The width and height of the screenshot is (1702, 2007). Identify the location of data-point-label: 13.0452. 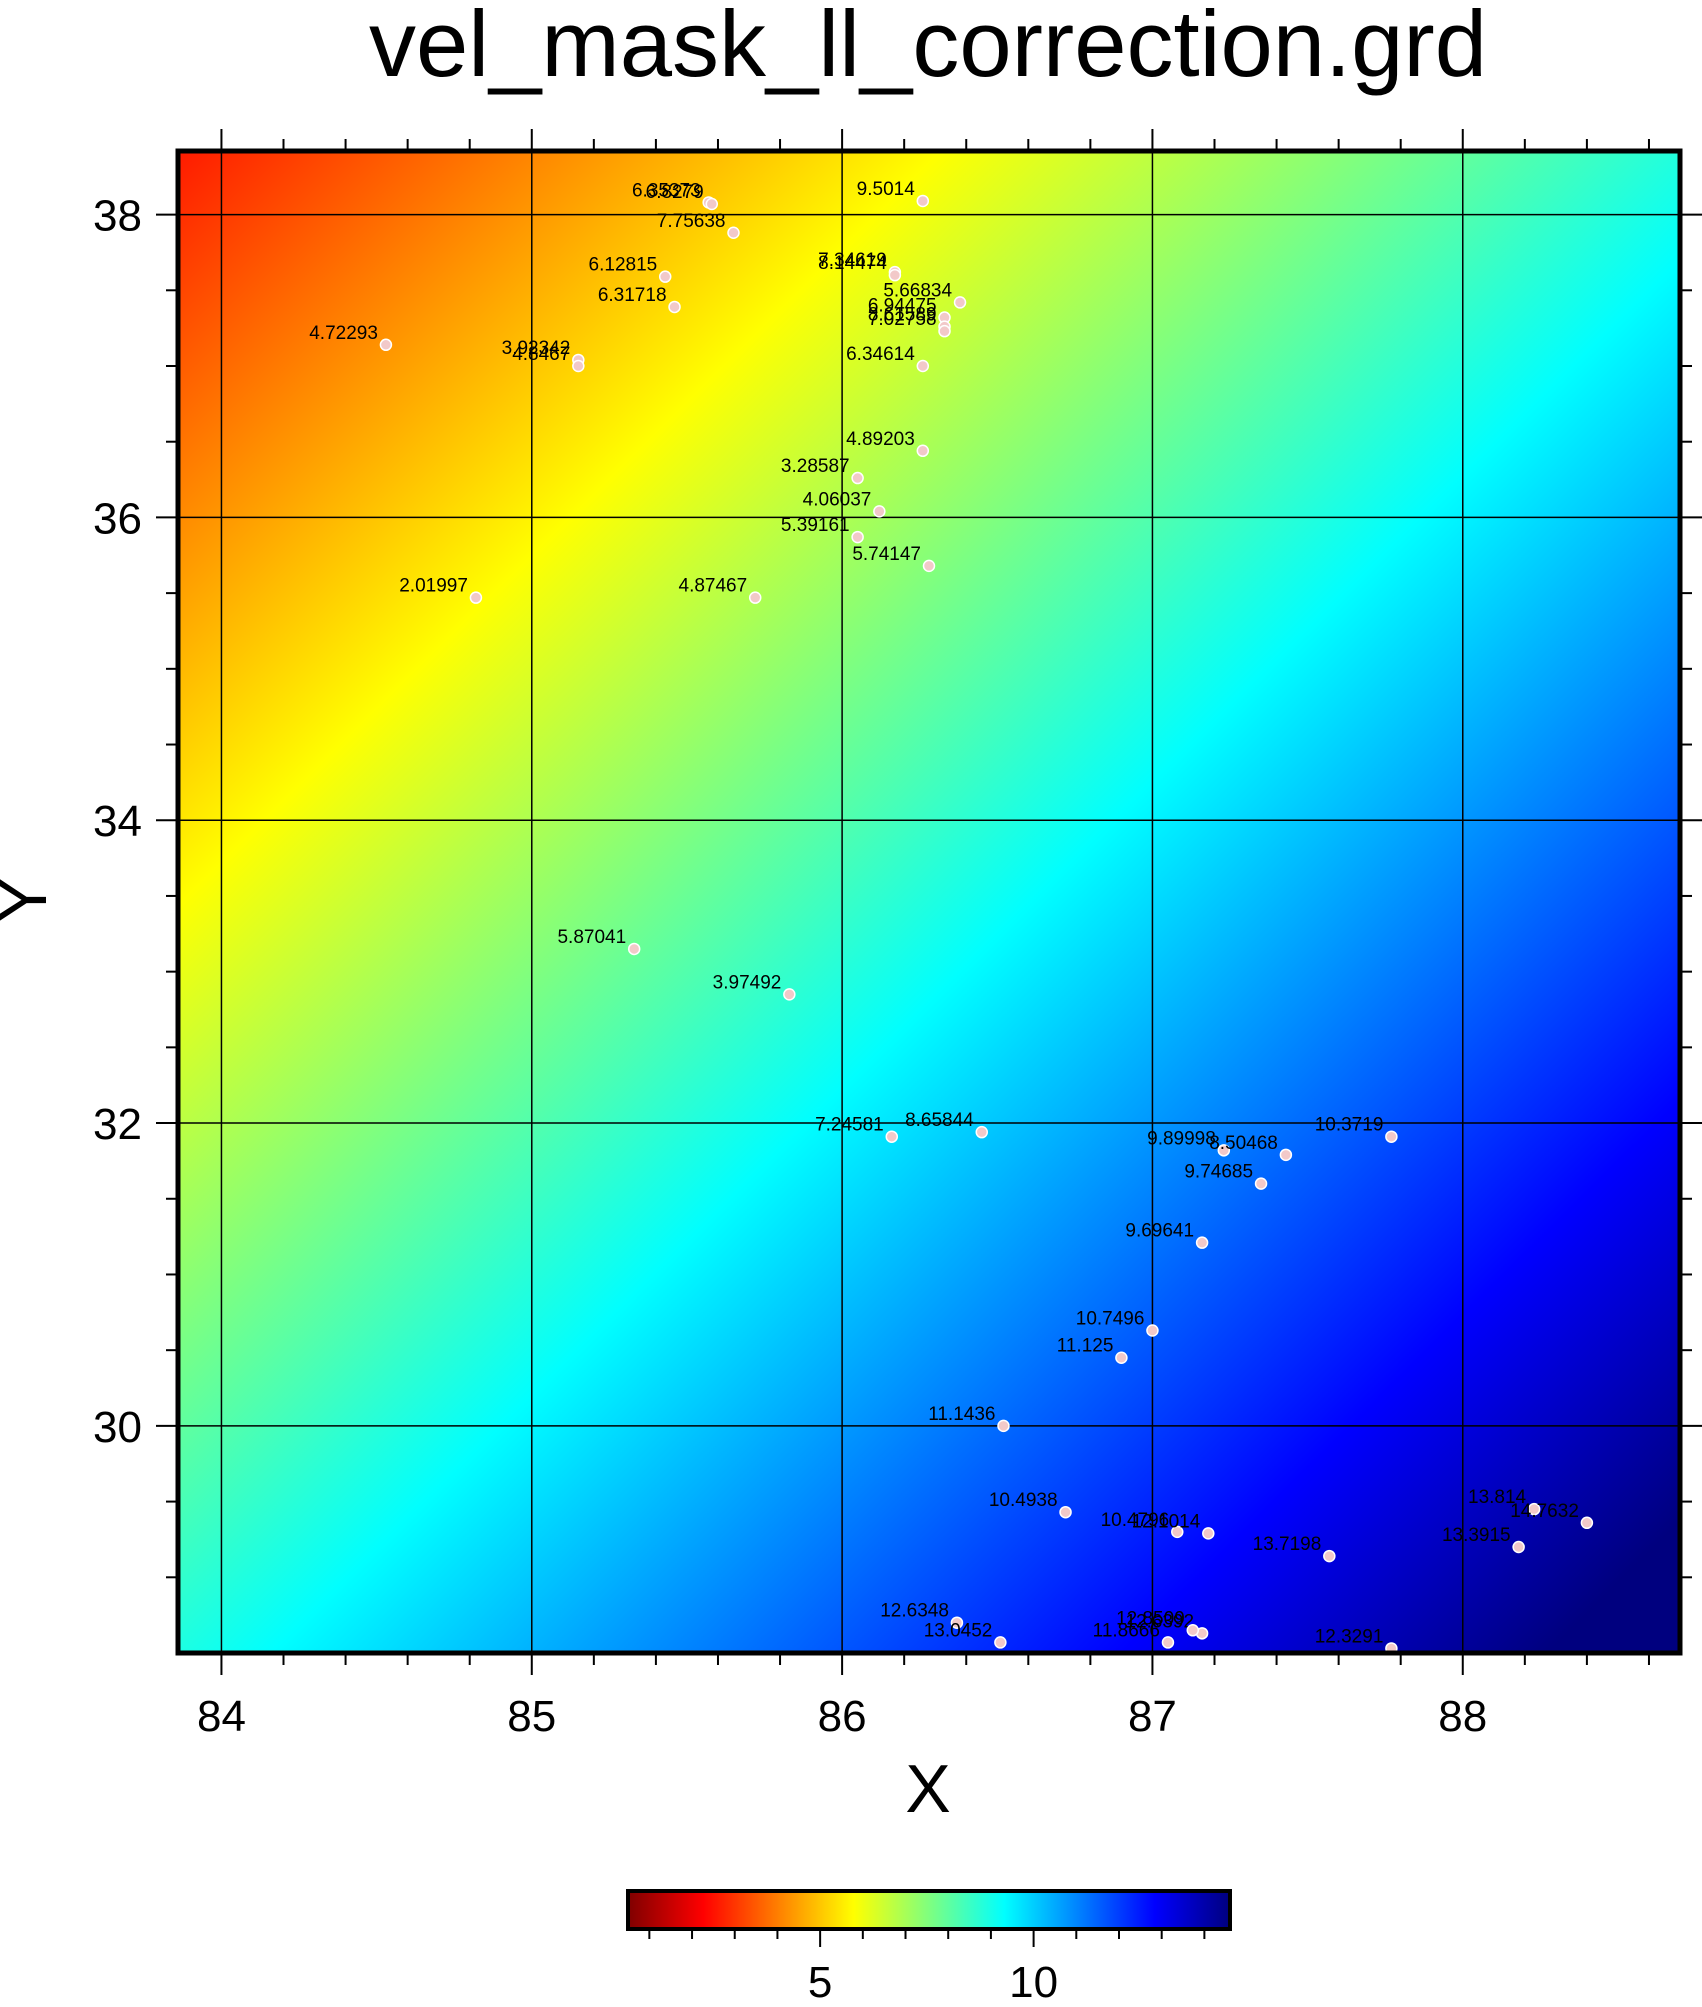
(958, 1630).